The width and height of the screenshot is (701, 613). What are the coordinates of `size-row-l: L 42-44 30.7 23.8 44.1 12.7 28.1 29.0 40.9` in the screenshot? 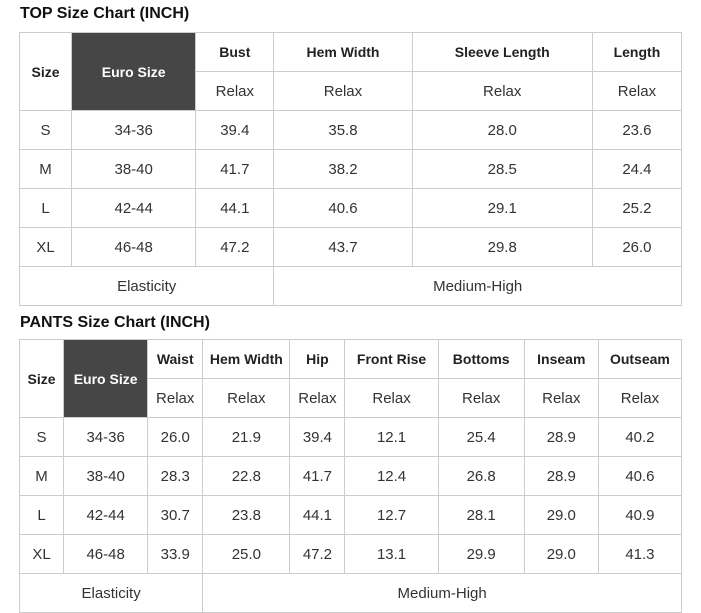 It's located at (350, 515).